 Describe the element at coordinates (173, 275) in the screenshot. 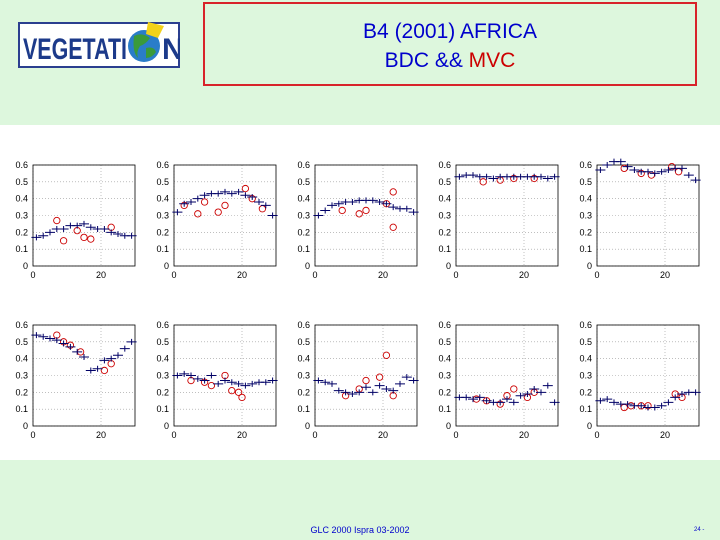

I see `panel-2-xtick-label: 0` at that location.